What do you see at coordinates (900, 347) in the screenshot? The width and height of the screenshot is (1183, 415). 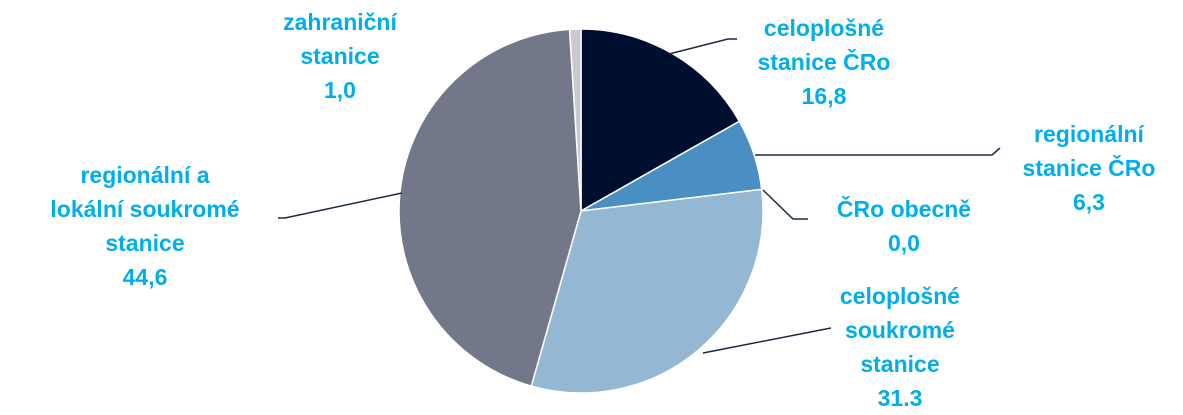 I see `slice-label-4: celoplošné soukromé stanice 31.3` at bounding box center [900, 347].